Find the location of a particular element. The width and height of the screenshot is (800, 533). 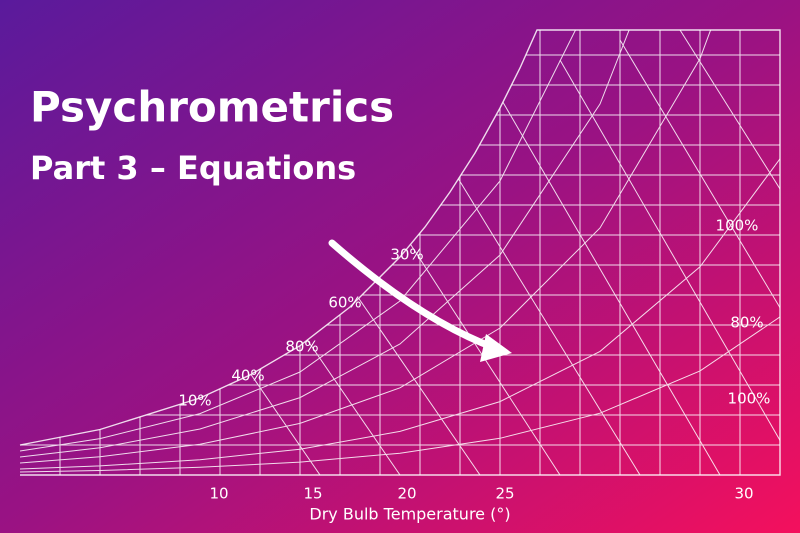

title: Psychrometrics is located at coordinates (212, 107).